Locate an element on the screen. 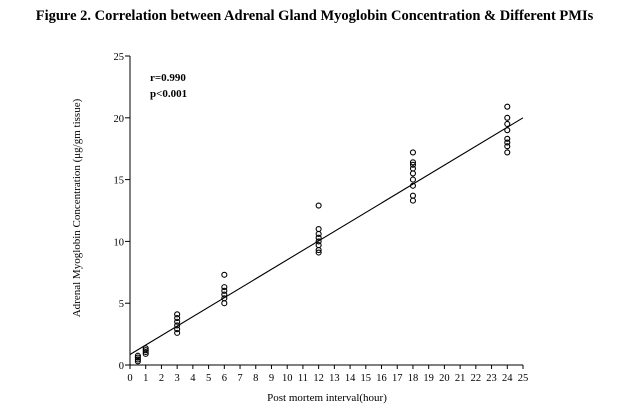 This screenshot has width=629, height=407. y-tick-label: 25 is located at coordinates (119, 57).